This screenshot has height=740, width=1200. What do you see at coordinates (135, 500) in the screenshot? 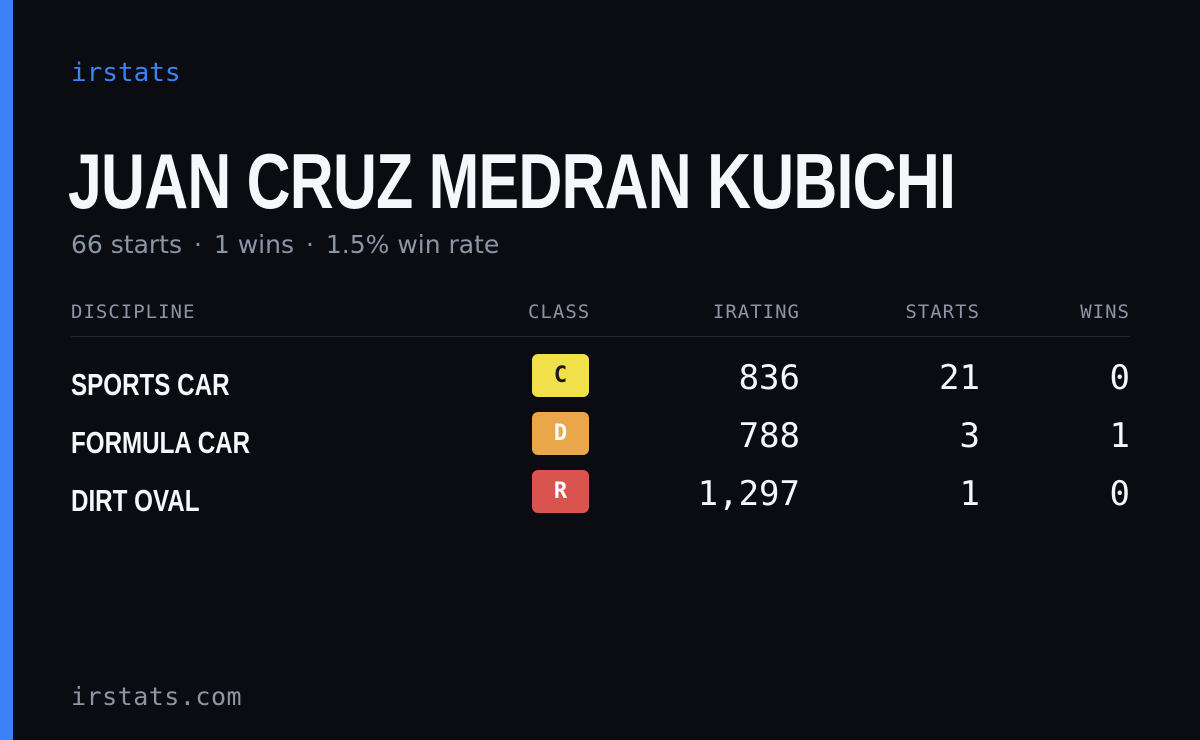
I see `discipline-name: DIRT OVAL` at bounding box center [135, 500].